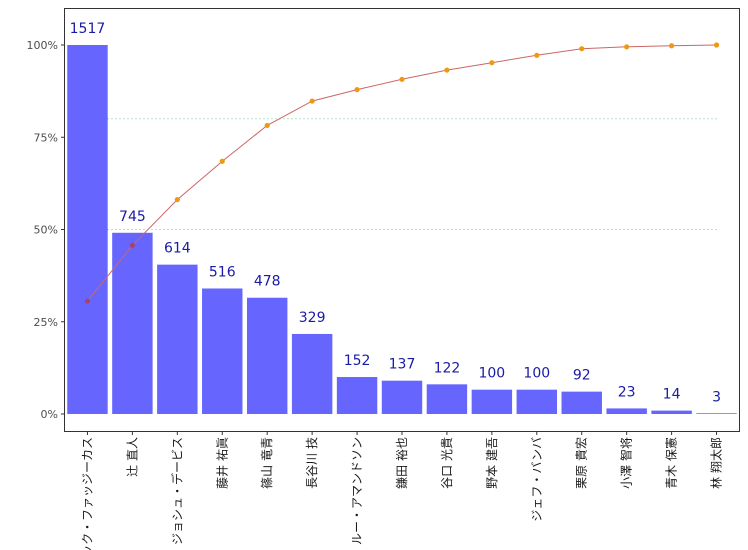  What do you see at coordinates (627, 392) in the screenshot?
I see `data-label-13: 23` at bounding box center [627, 392].